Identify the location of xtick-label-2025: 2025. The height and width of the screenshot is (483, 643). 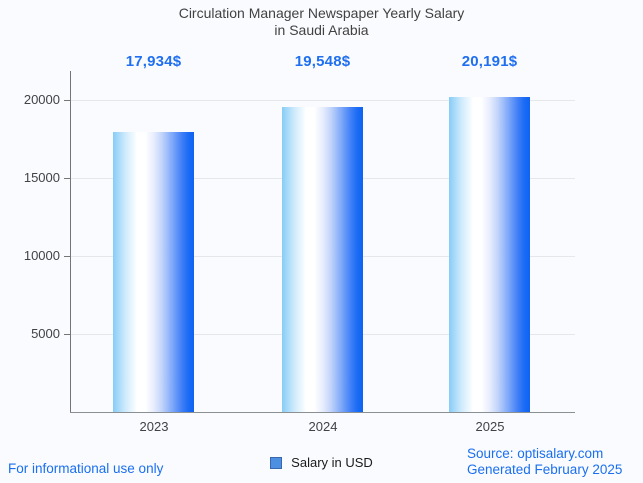
(490, 426).